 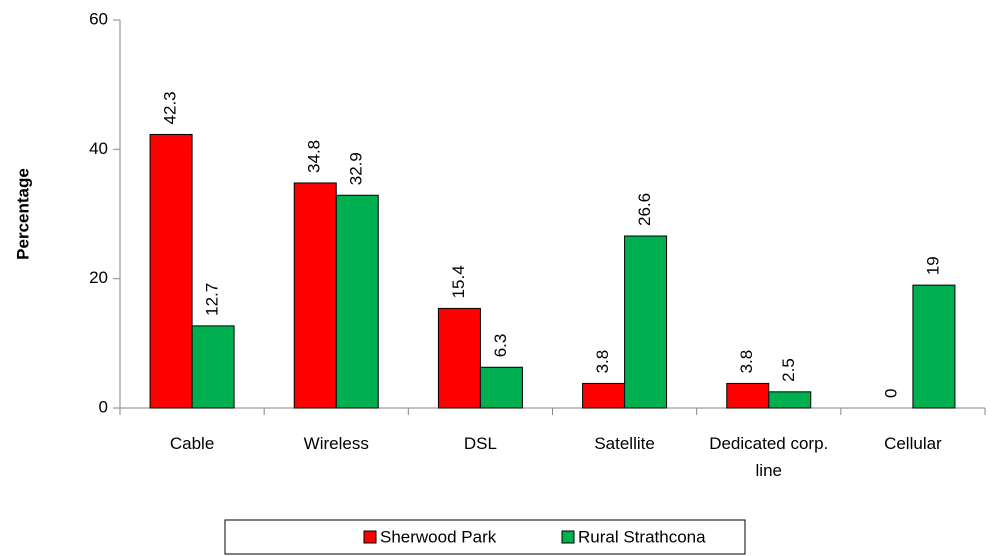 What do you see at coordinates (500, 346) in the screenshot?
I see `data-label: 6.3` at bounding box center [500, 346].